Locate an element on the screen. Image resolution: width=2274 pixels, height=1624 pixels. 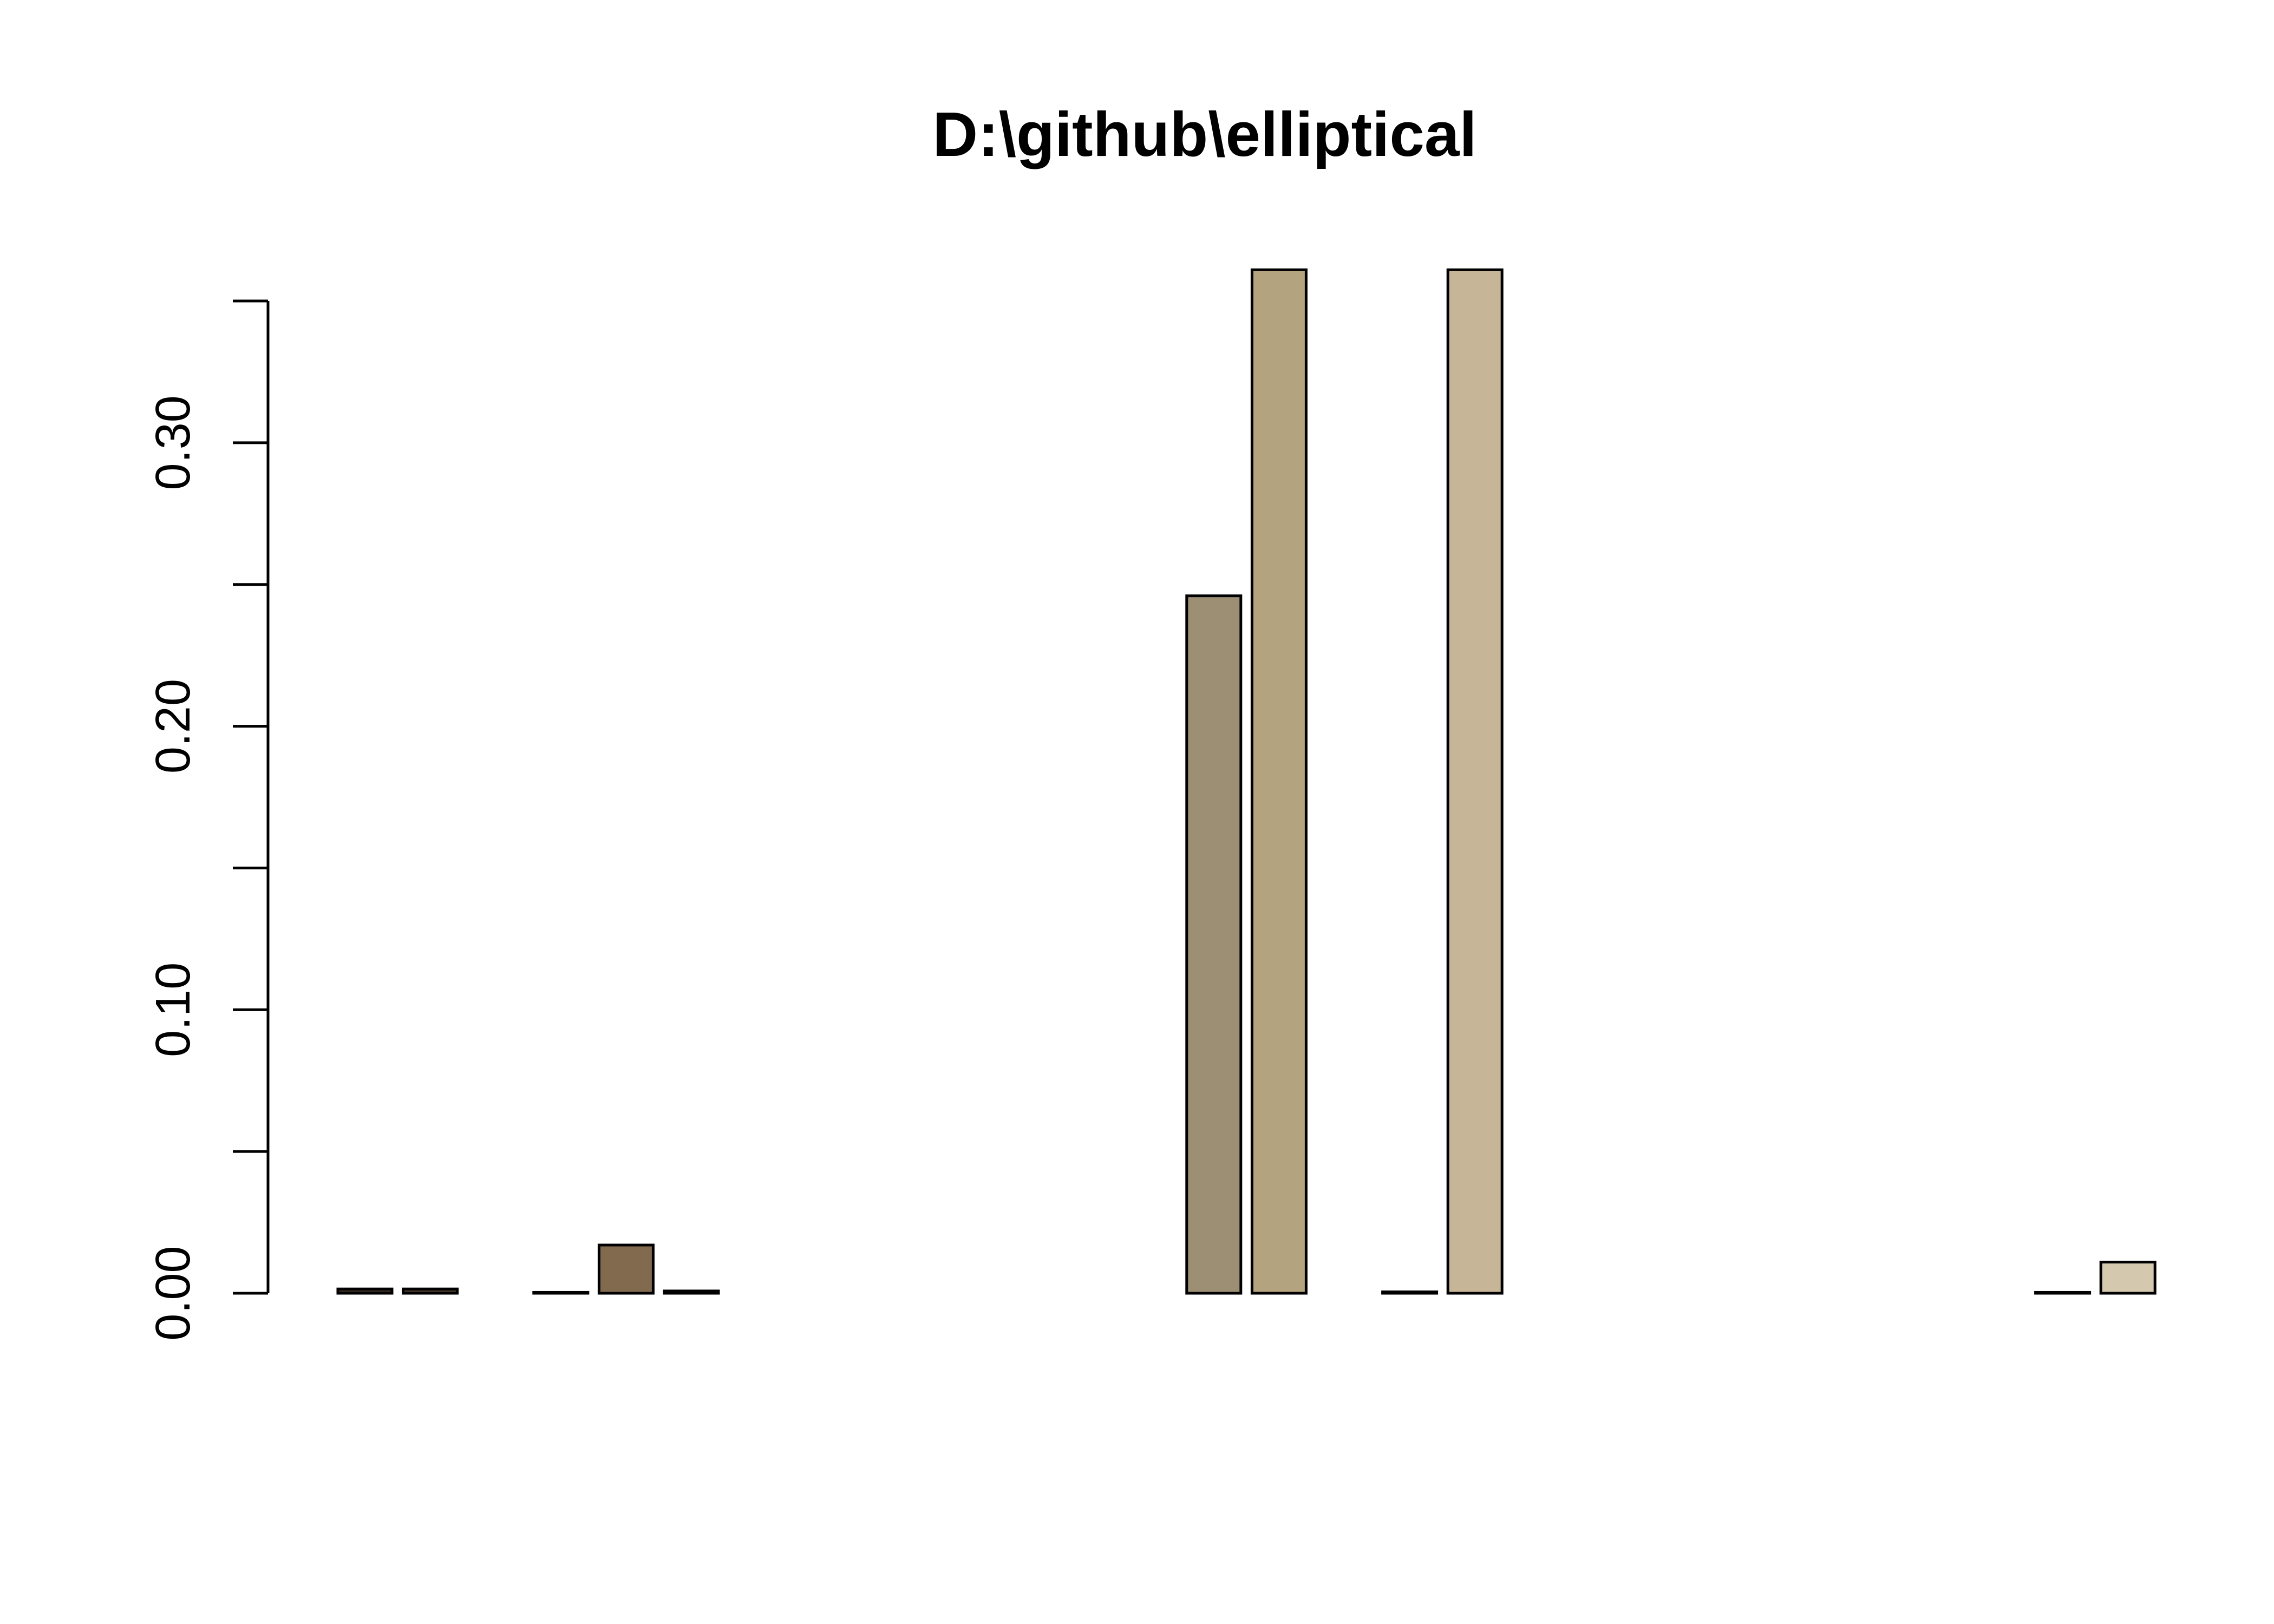
y-tick-label: 0.30 is located at coordinates (173, 442).